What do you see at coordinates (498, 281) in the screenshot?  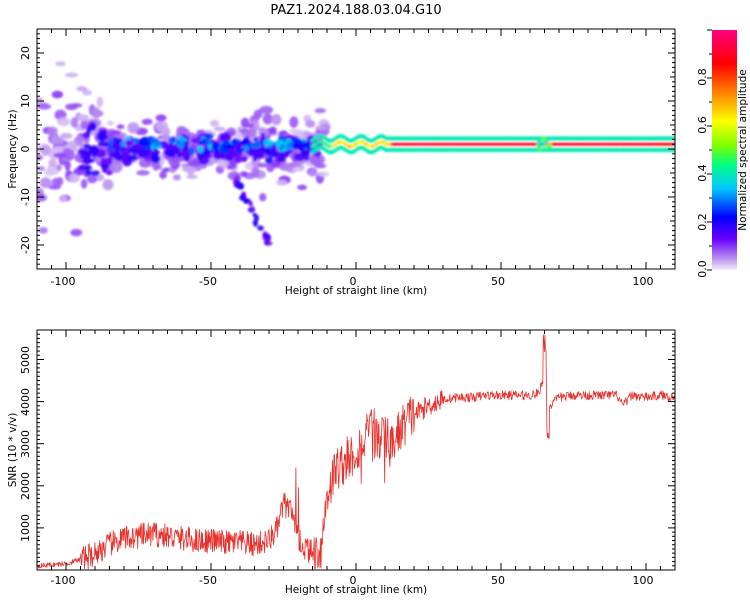 I see `x-tick-label: 50` at bounding box center [498, 281].